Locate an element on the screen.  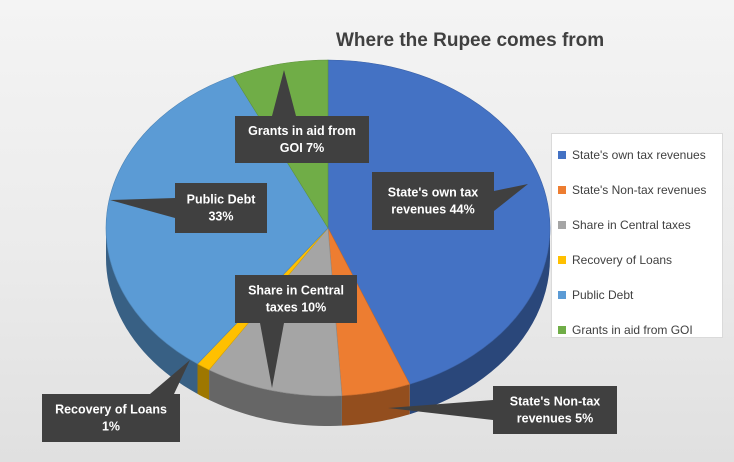
legend-label: Recovery of Loans is located at coordinates (622, 259).